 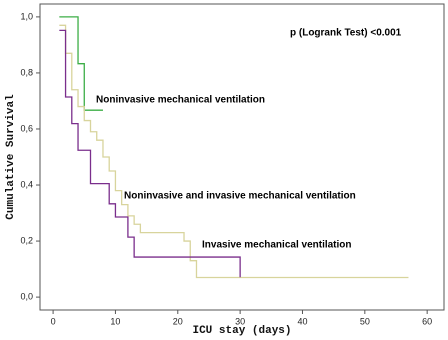 What do you see at coordinates (11, 157) in the screenshot?
I see `y-axis-label: Cumulative Survival` at bounding box center [11, 157].